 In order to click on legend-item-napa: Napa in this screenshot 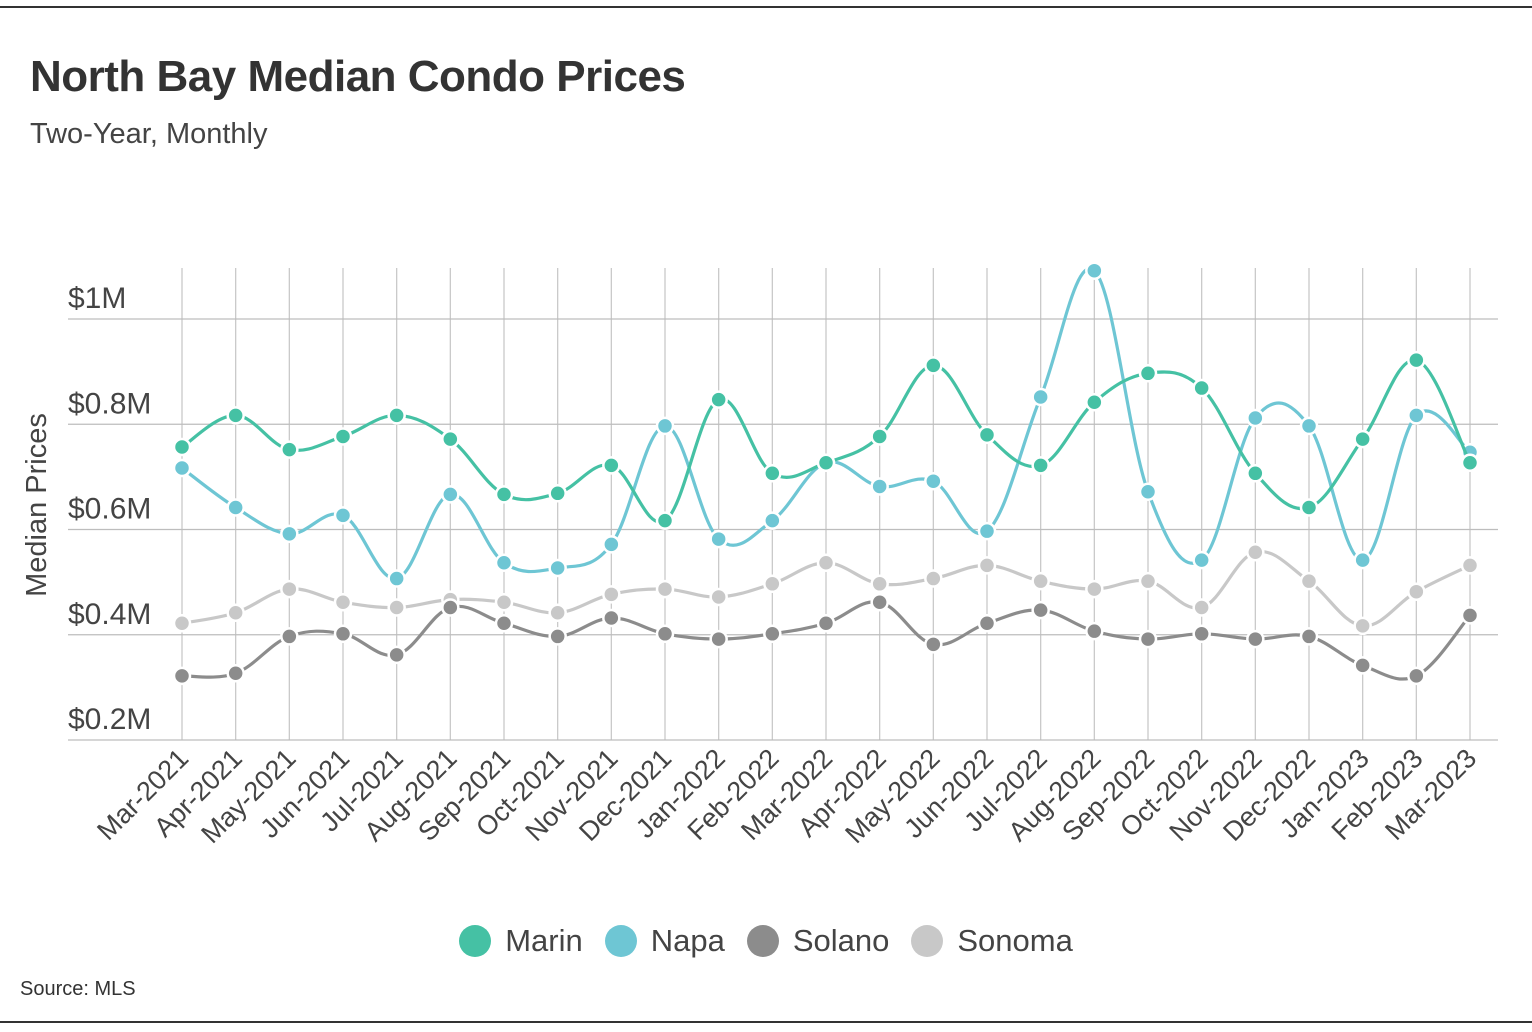, I will do `click(664, 941)`.